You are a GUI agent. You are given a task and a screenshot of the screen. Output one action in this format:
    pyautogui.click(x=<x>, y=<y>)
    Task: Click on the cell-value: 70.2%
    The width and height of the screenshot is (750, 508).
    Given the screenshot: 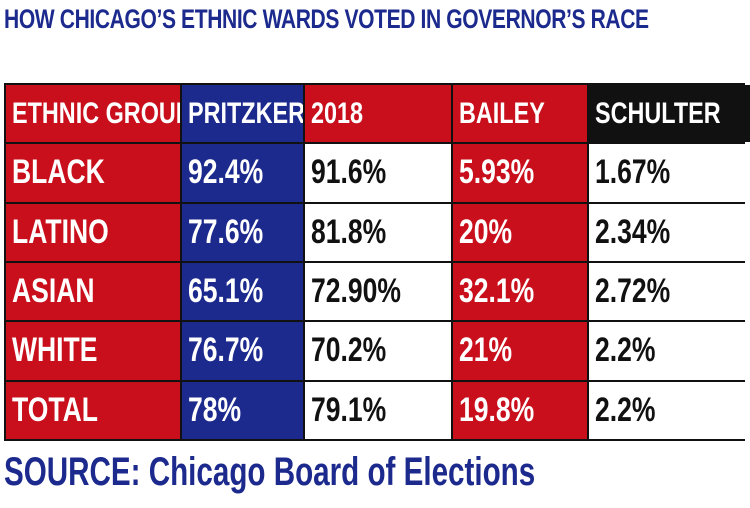 What is the action you would take?
    pyautogui.click(x=349, y=350)
    